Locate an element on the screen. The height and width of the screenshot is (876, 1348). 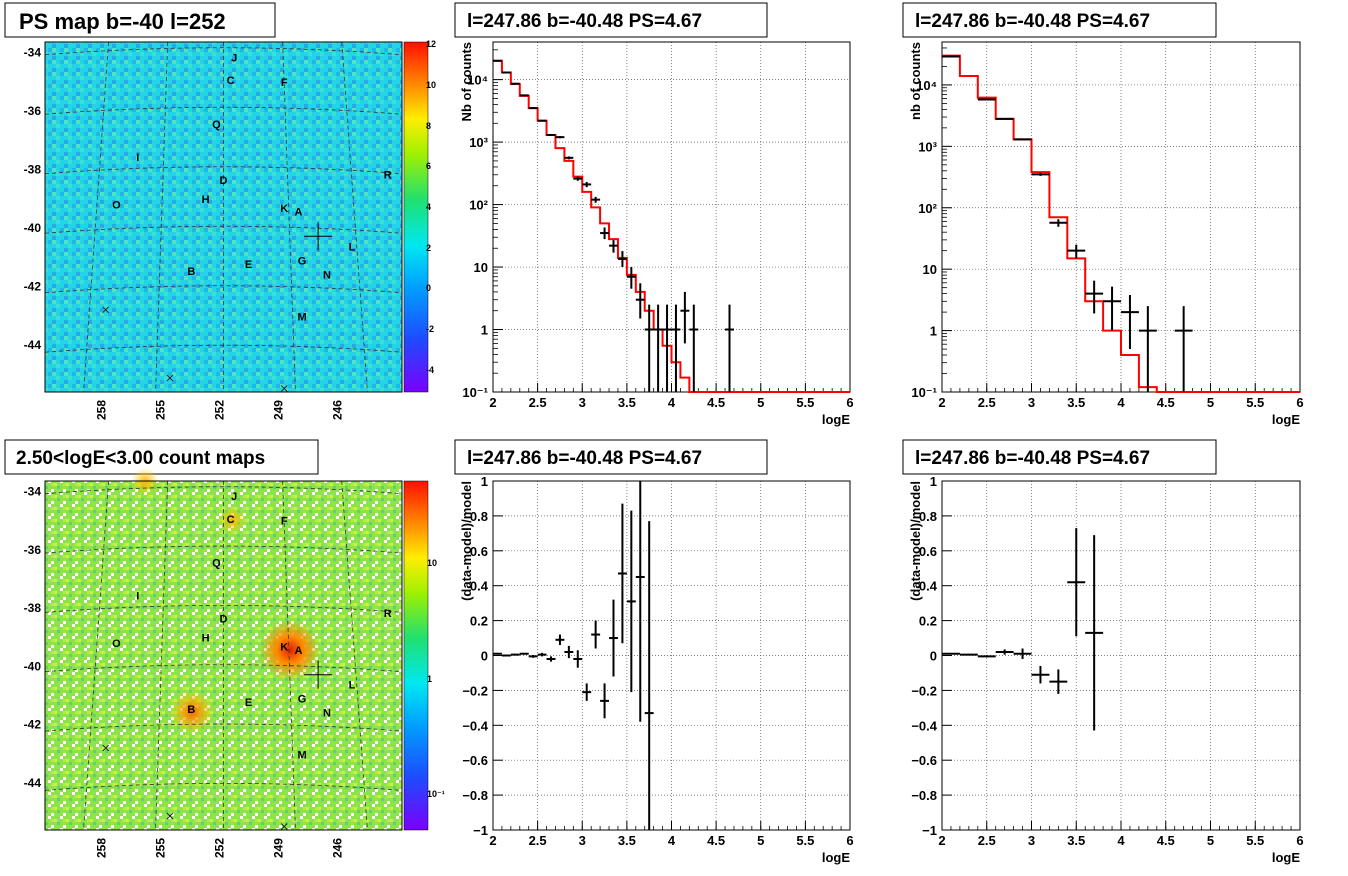
map-y-tick-label: -44 is located at coordinates (33, 345).